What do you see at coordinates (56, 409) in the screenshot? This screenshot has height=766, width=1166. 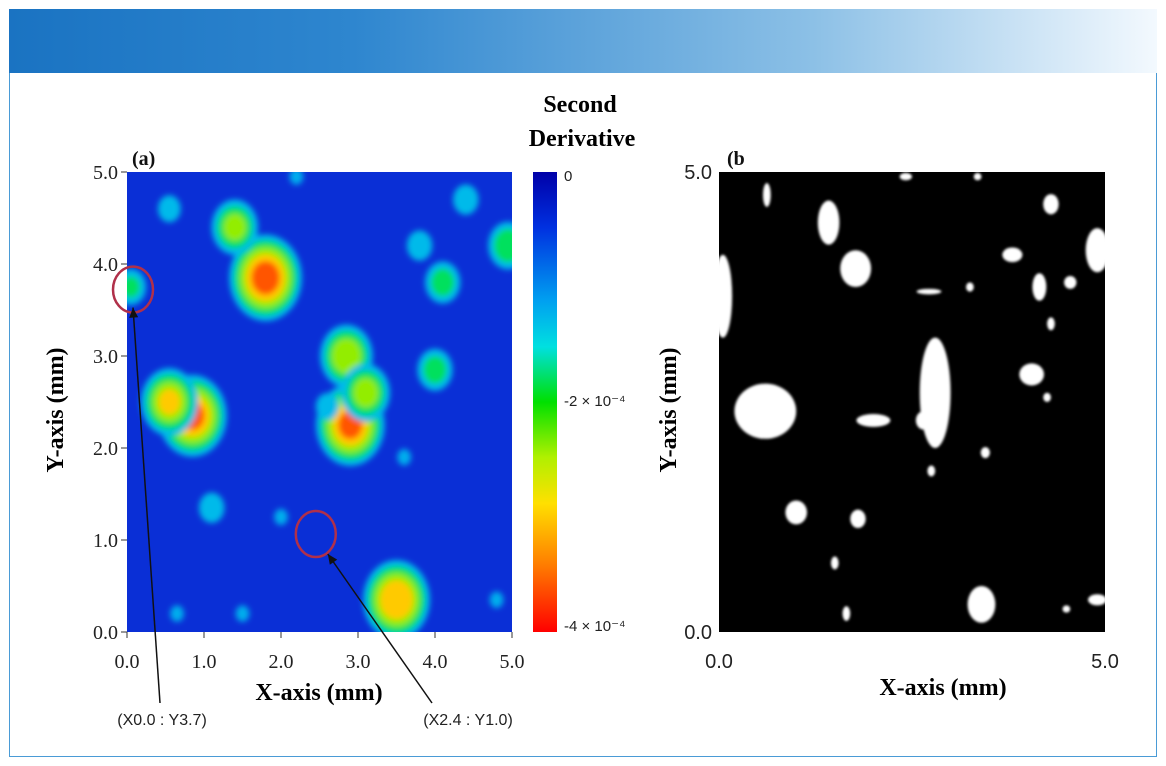 I see `y-axis-label-a: Y-axis (mm)` at bounding box center [56, 409].